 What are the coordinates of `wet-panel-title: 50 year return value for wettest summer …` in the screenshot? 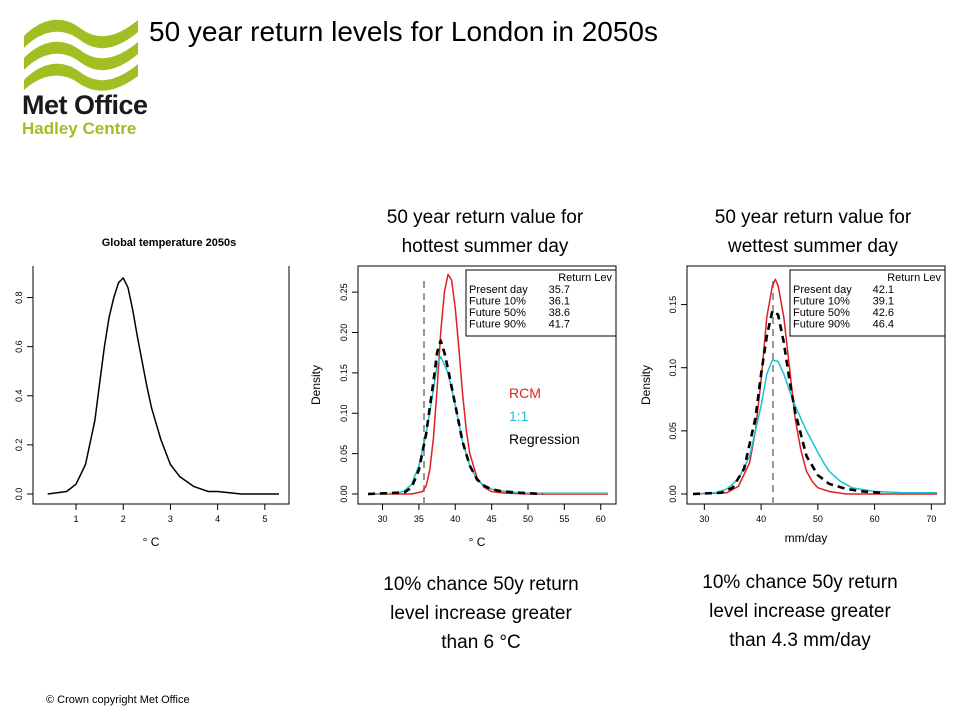 It's located at (811, 232).